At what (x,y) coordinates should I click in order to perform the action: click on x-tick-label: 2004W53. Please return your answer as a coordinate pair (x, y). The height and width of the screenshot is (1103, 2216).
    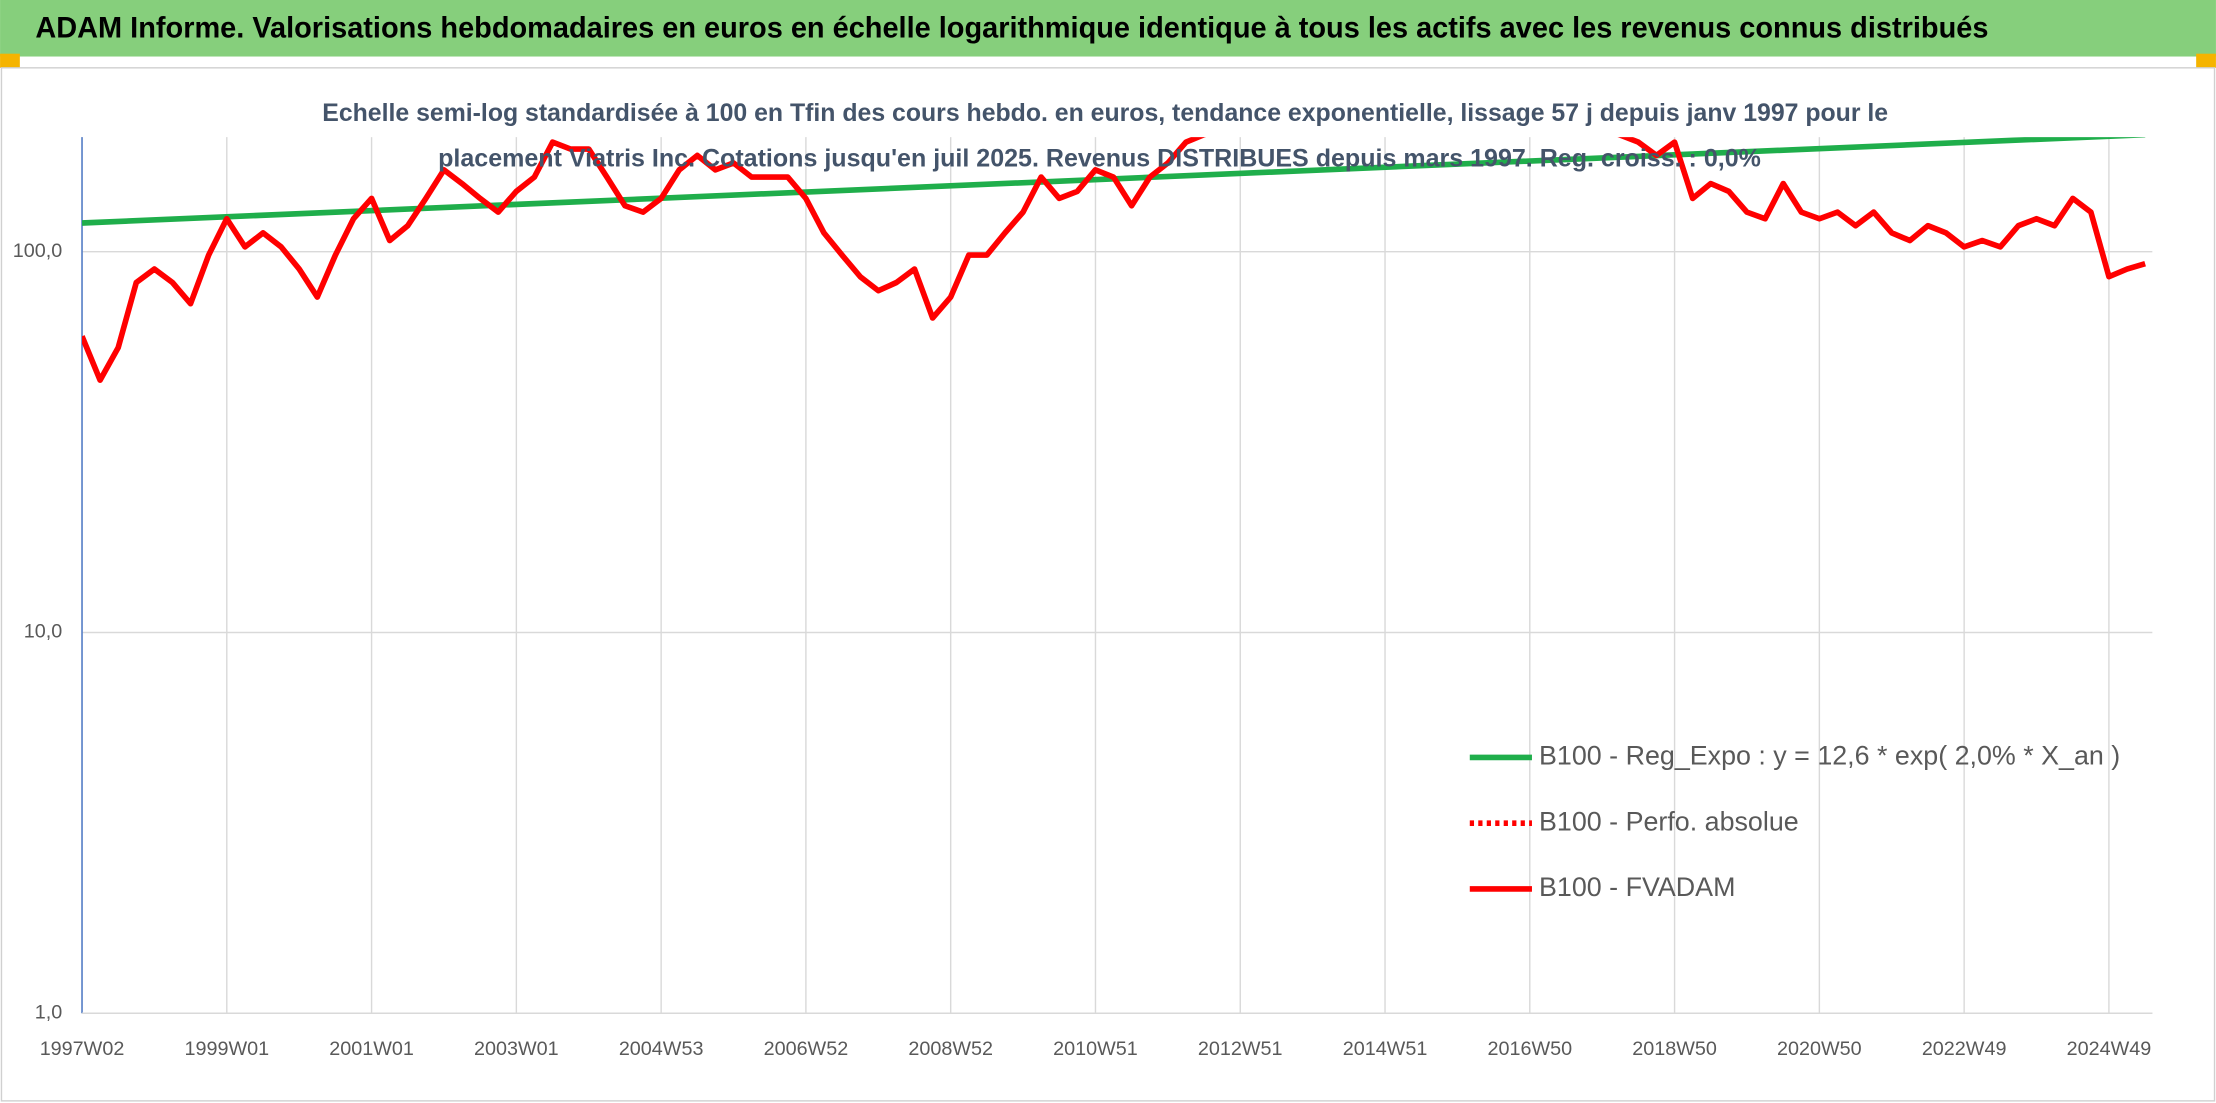
    Looking at the image, I should click on (661, 1049).